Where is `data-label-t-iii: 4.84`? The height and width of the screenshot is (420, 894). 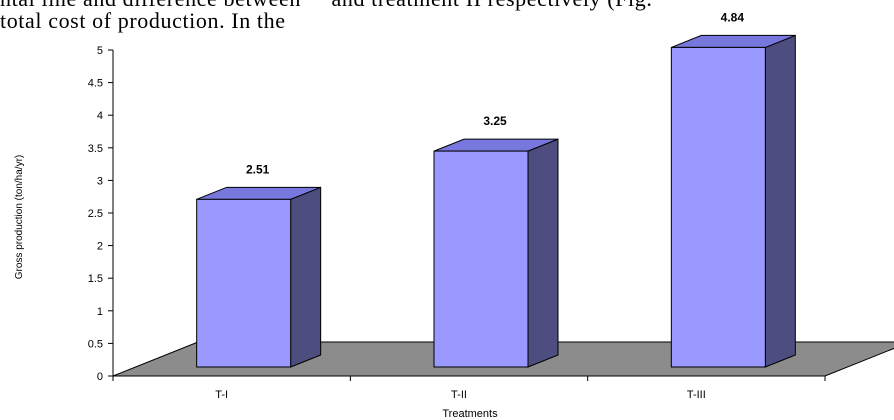
data-label-t-iii: 4.84 is located at coordinates (733, 17).